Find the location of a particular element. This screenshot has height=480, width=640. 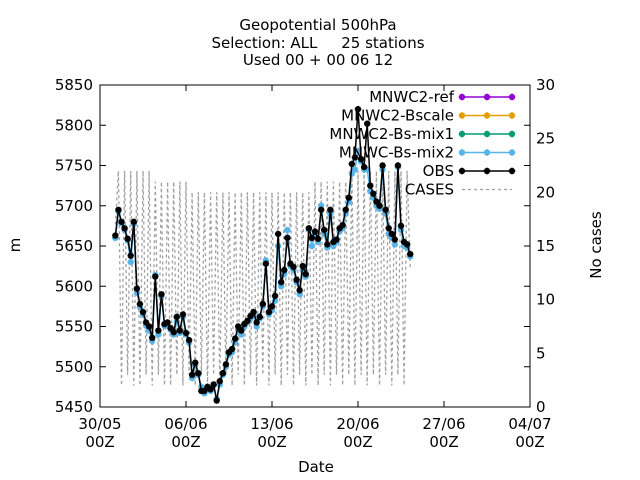

chart-title-line-1: Geopotential 500hPa is located at coordinates (317, 25).